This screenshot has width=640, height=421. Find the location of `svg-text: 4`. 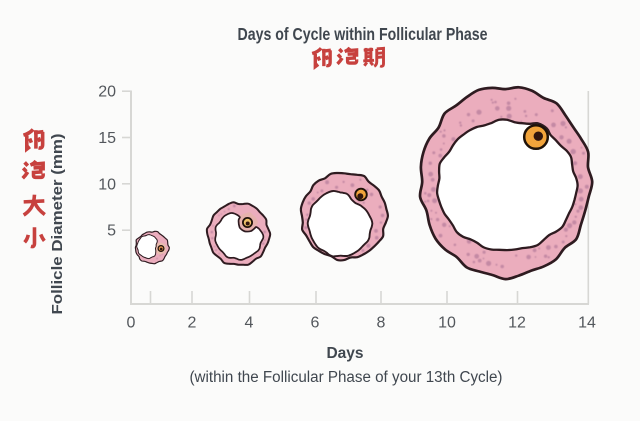

svg-text: 4 is located at coordinates (249, 323).